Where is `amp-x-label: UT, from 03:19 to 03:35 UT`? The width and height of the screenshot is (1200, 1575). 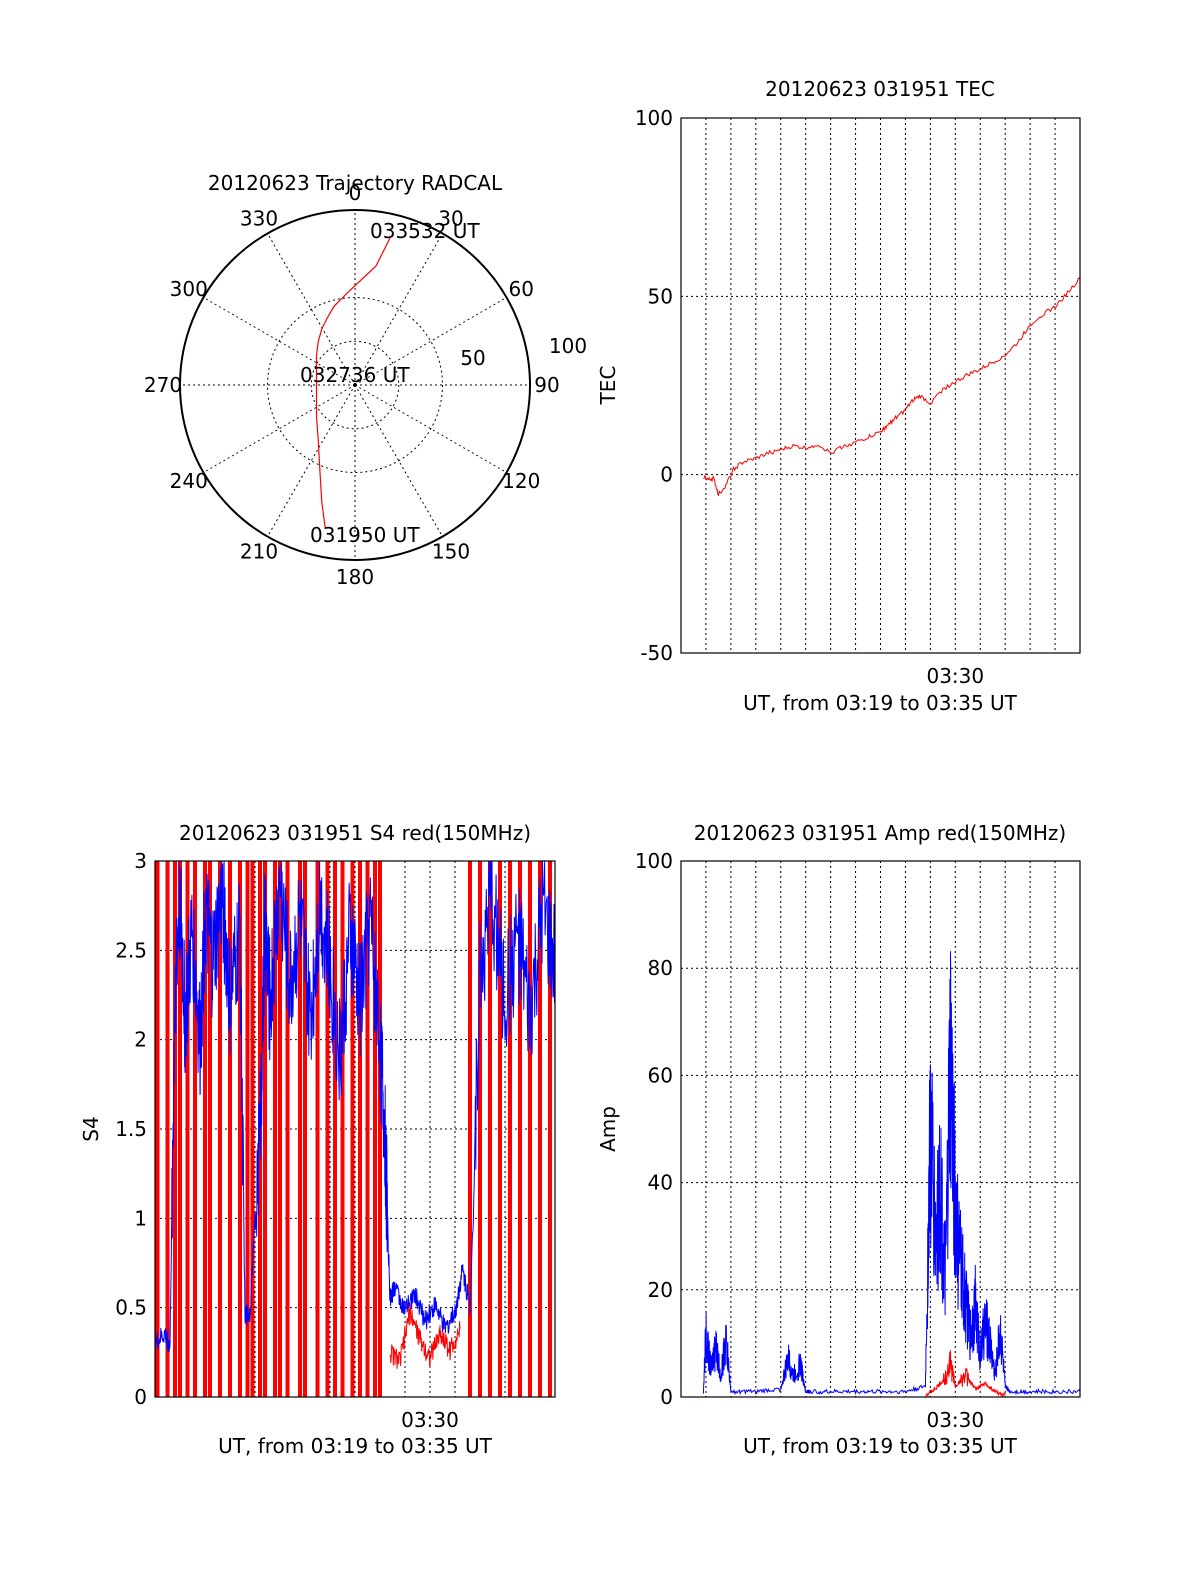 amp-x-label: UT, from 03:19 to 03:35 UT is located at coordinates (880, 1446).